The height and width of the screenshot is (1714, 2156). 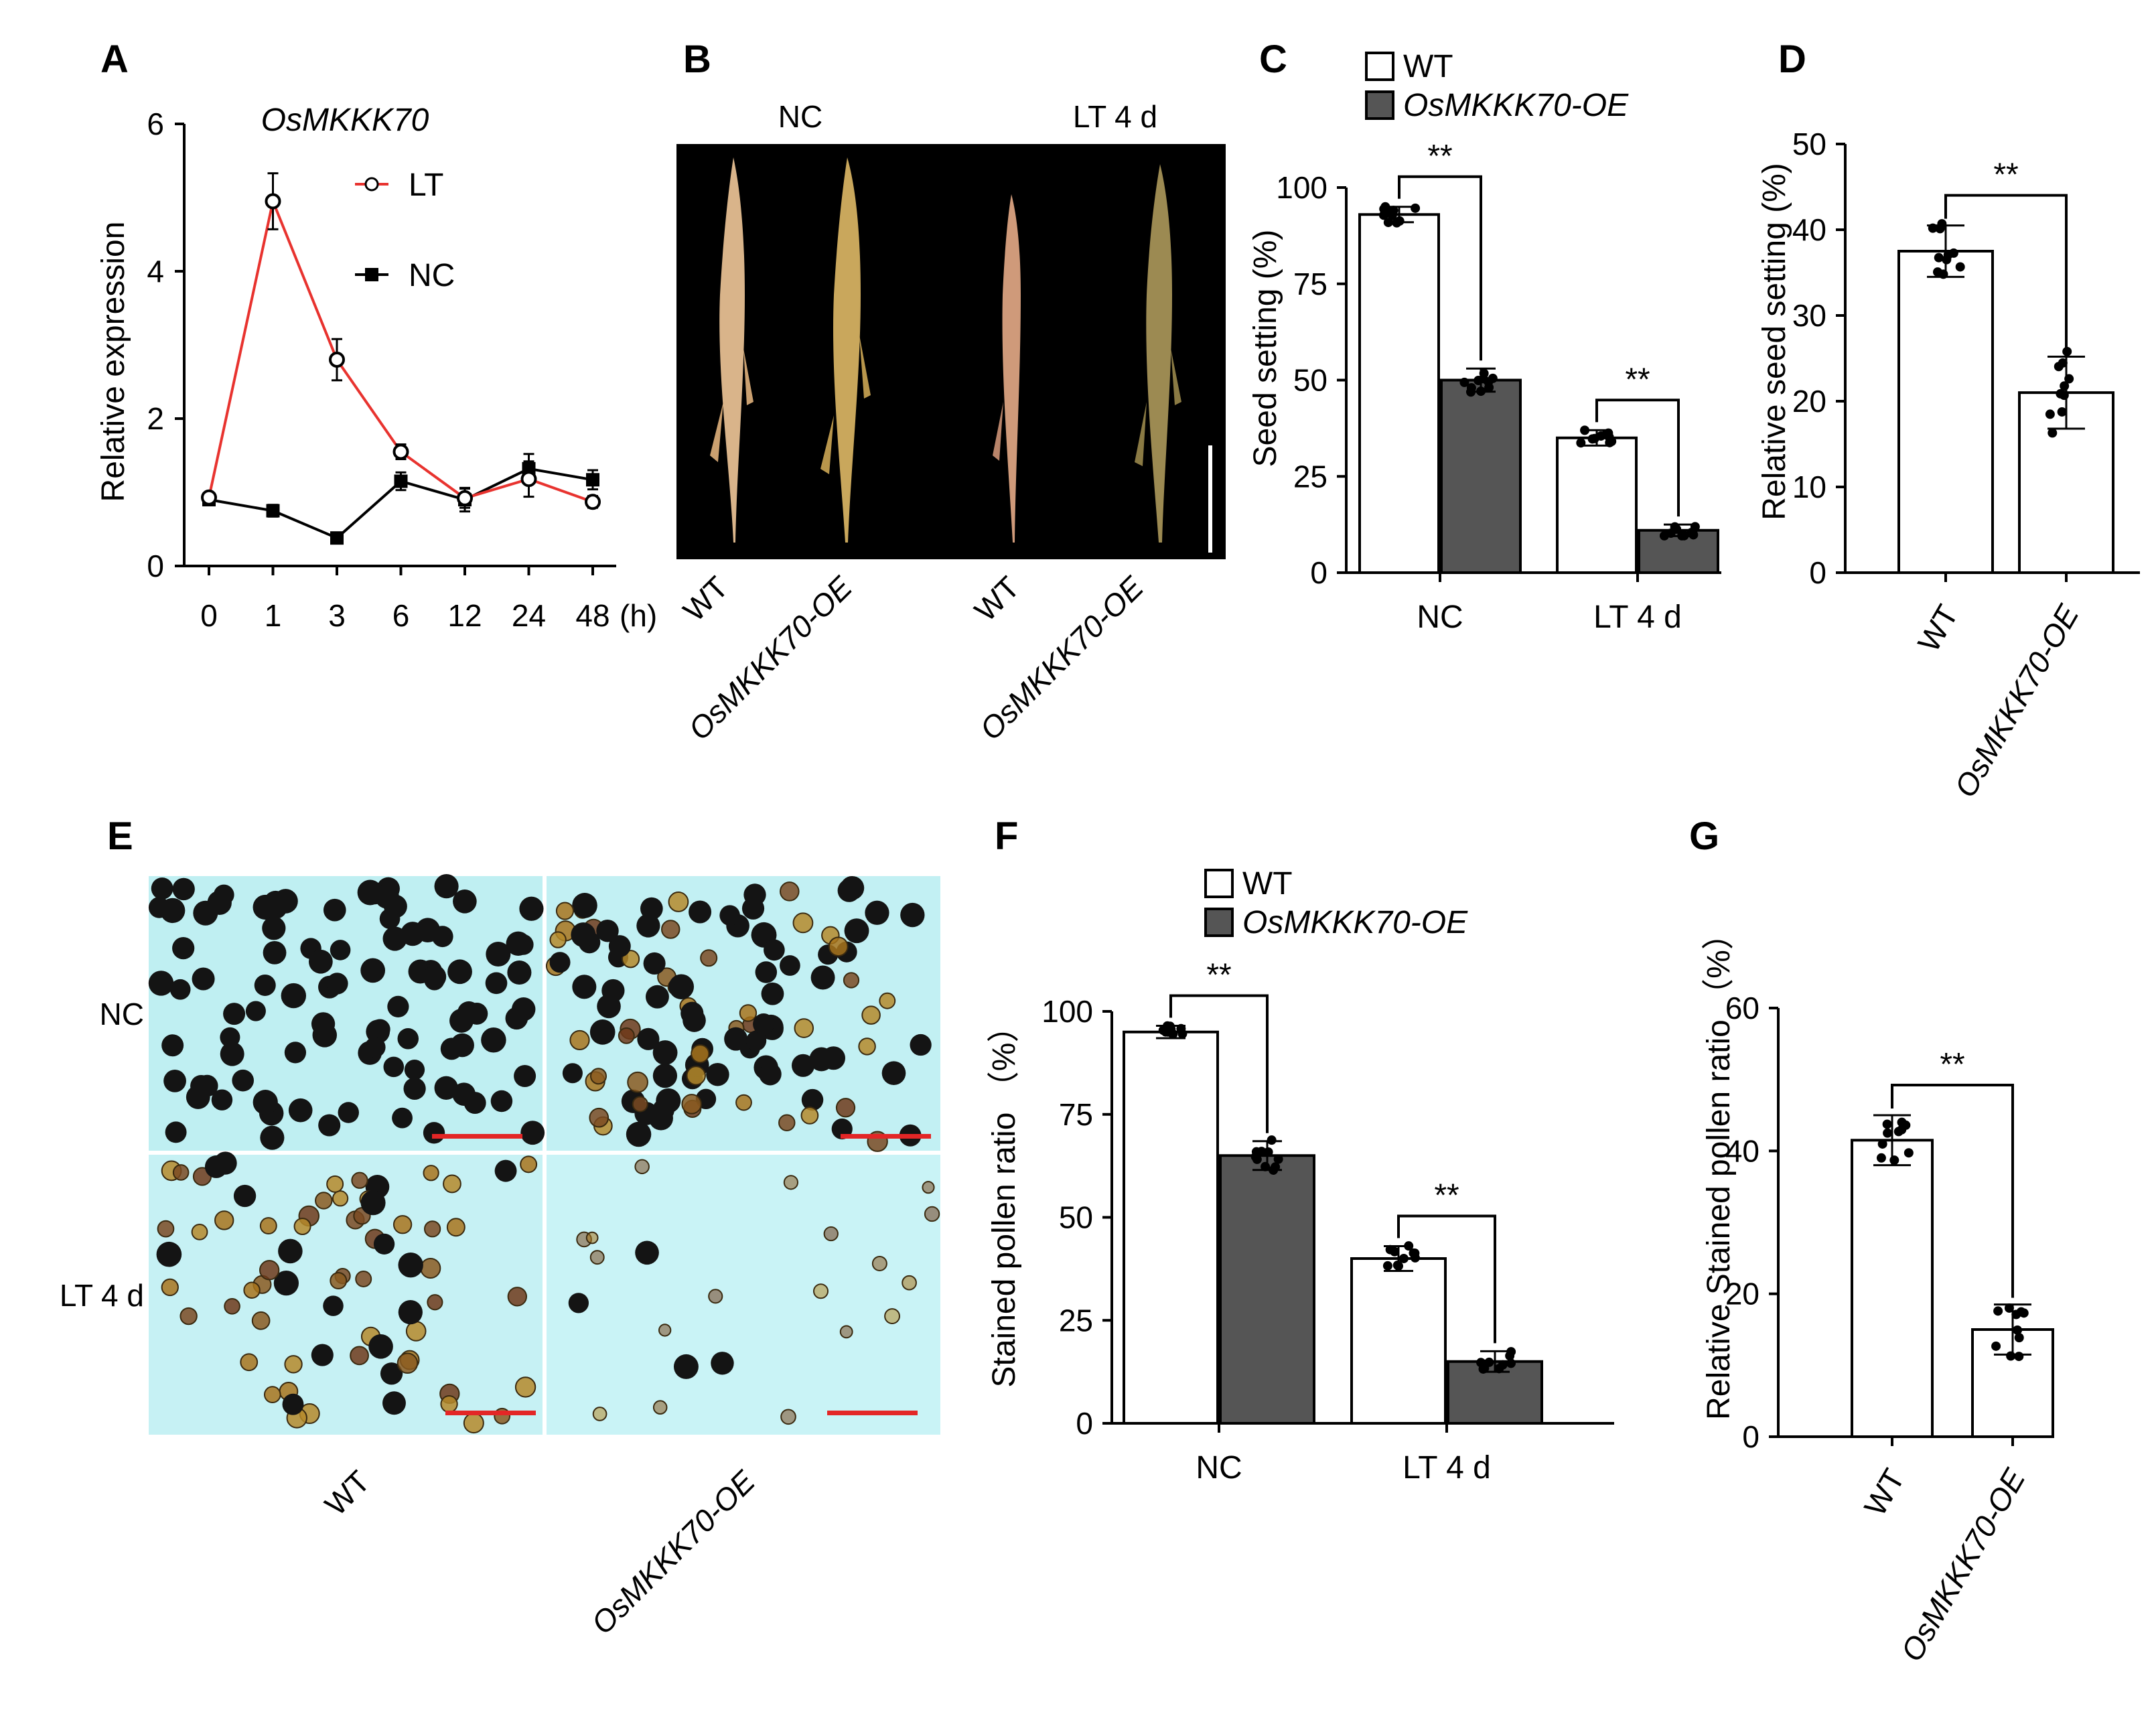 What do you see at coordinates (1267, 1289) in the screenshot?
I see `chart-f-bar` at bounding box center [1267, 1289].